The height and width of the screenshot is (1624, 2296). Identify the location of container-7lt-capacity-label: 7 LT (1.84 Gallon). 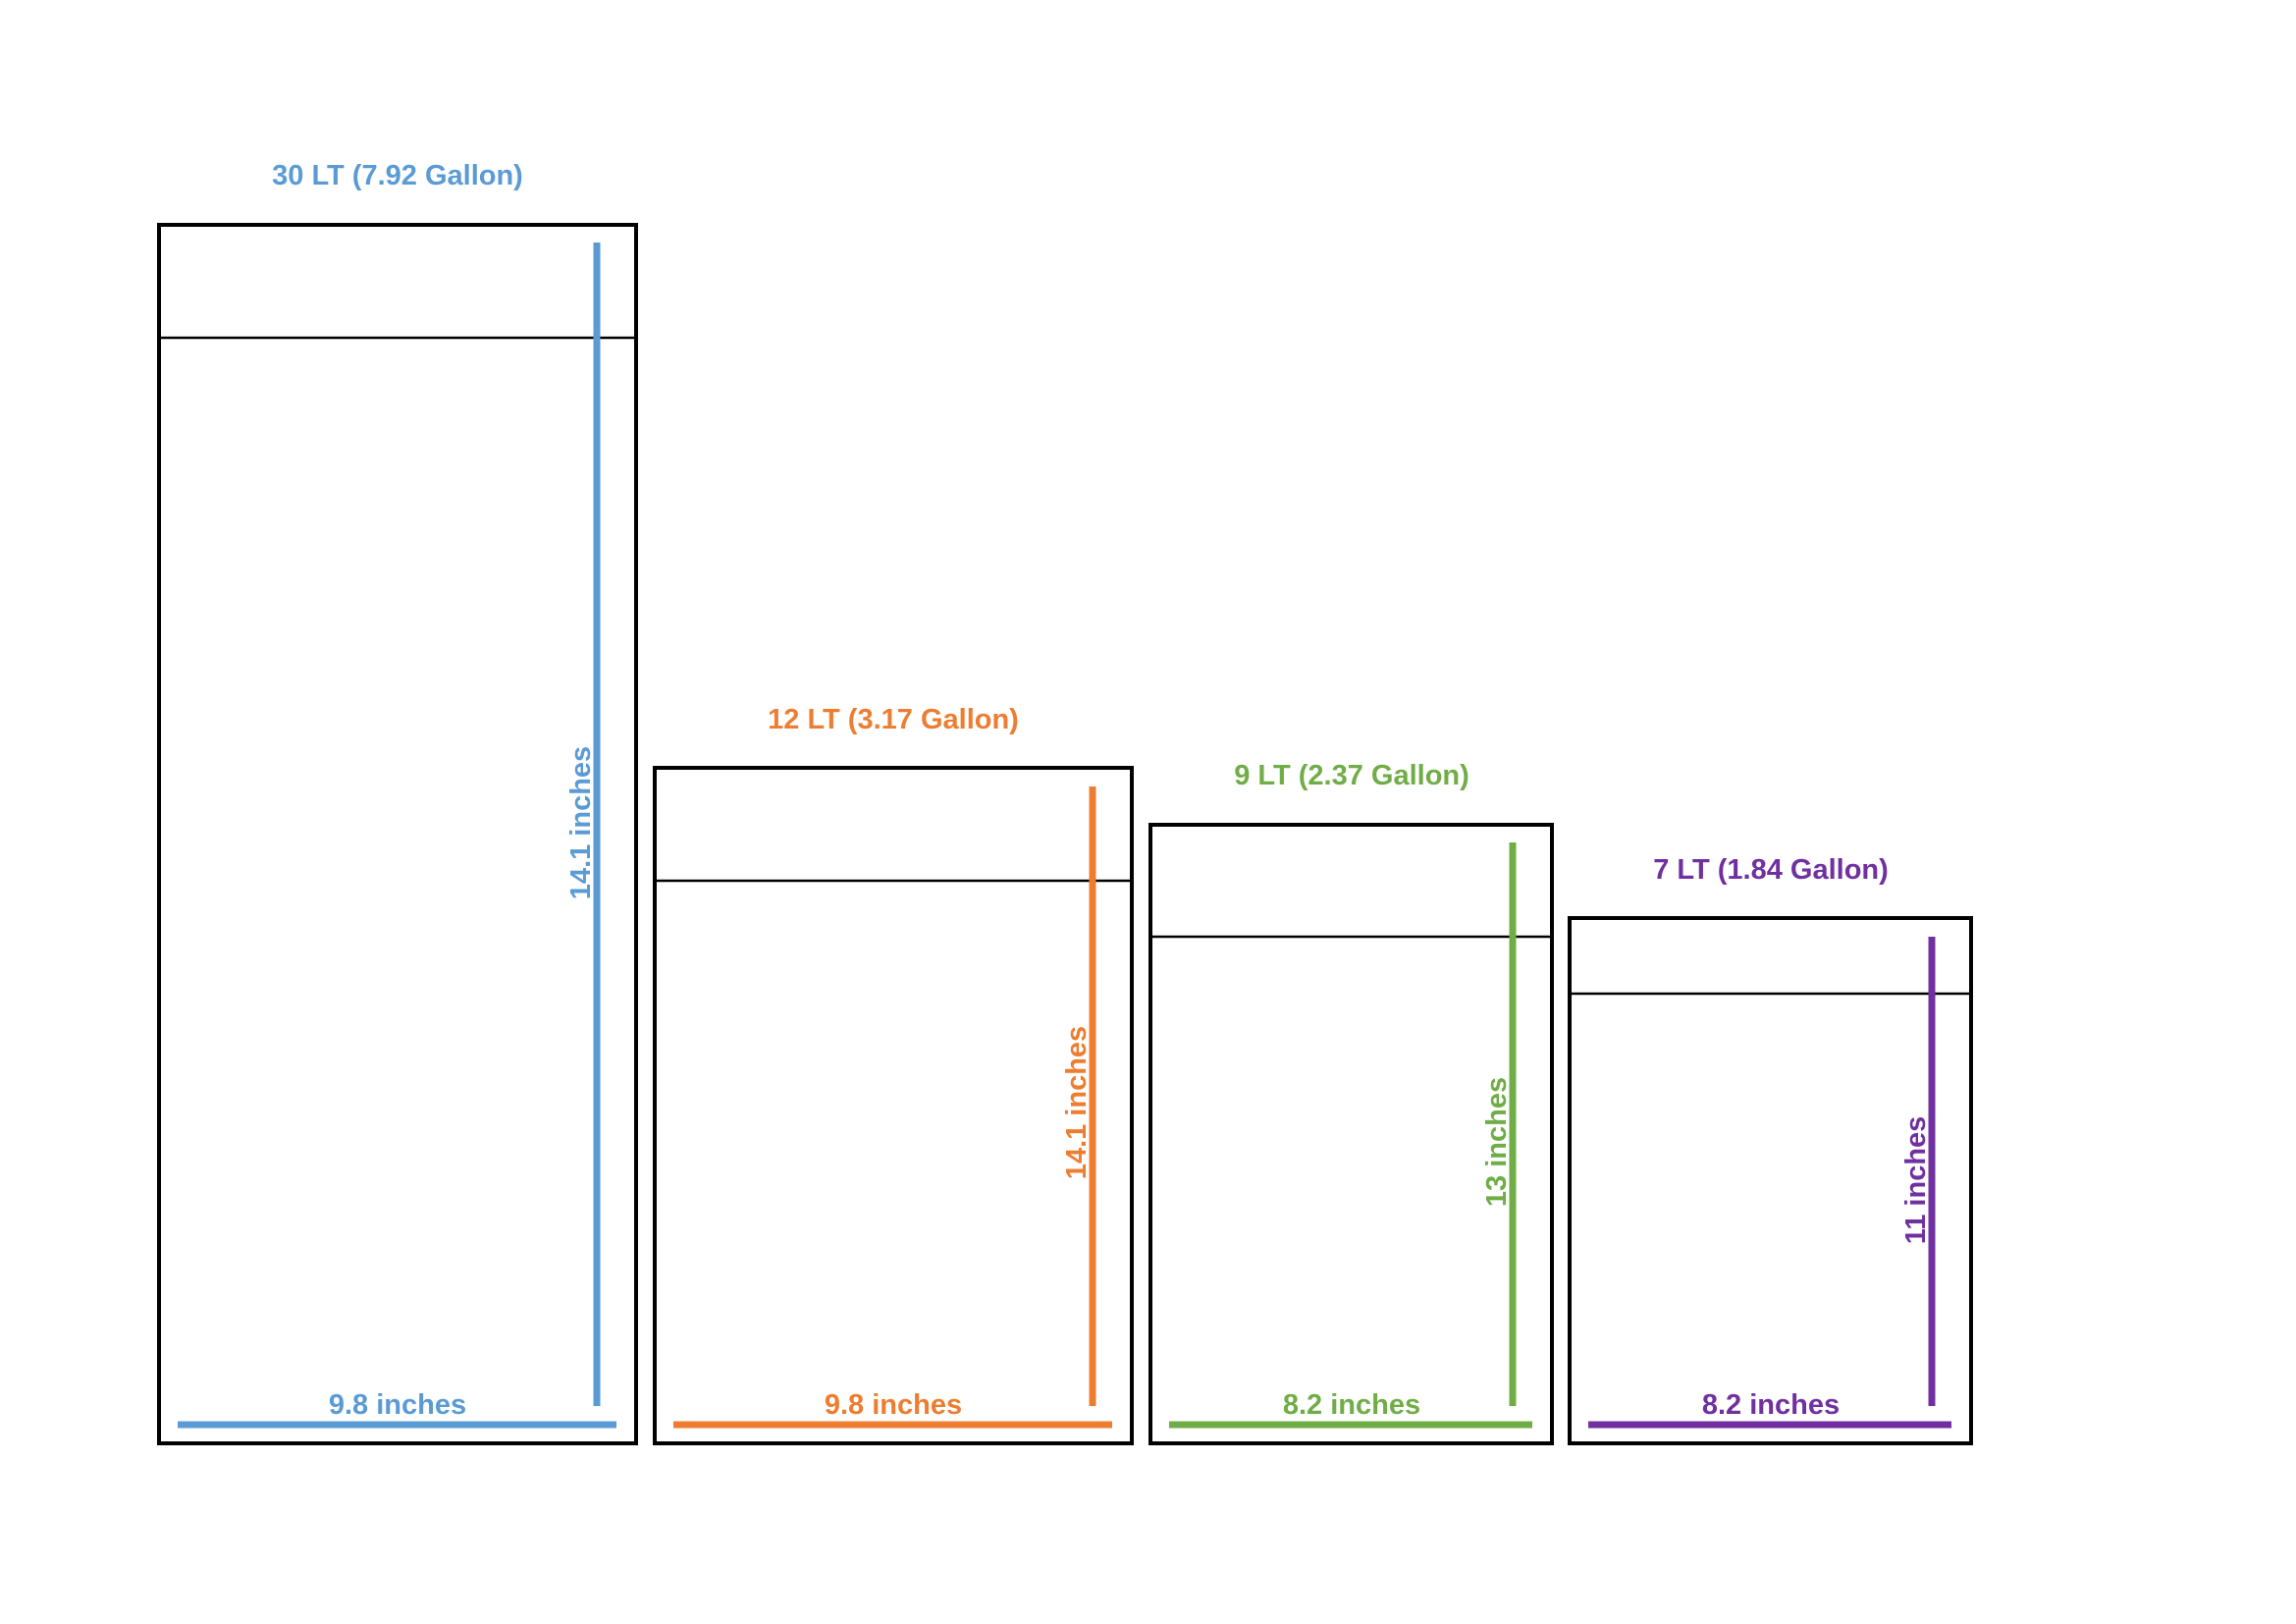
(1771, 870).